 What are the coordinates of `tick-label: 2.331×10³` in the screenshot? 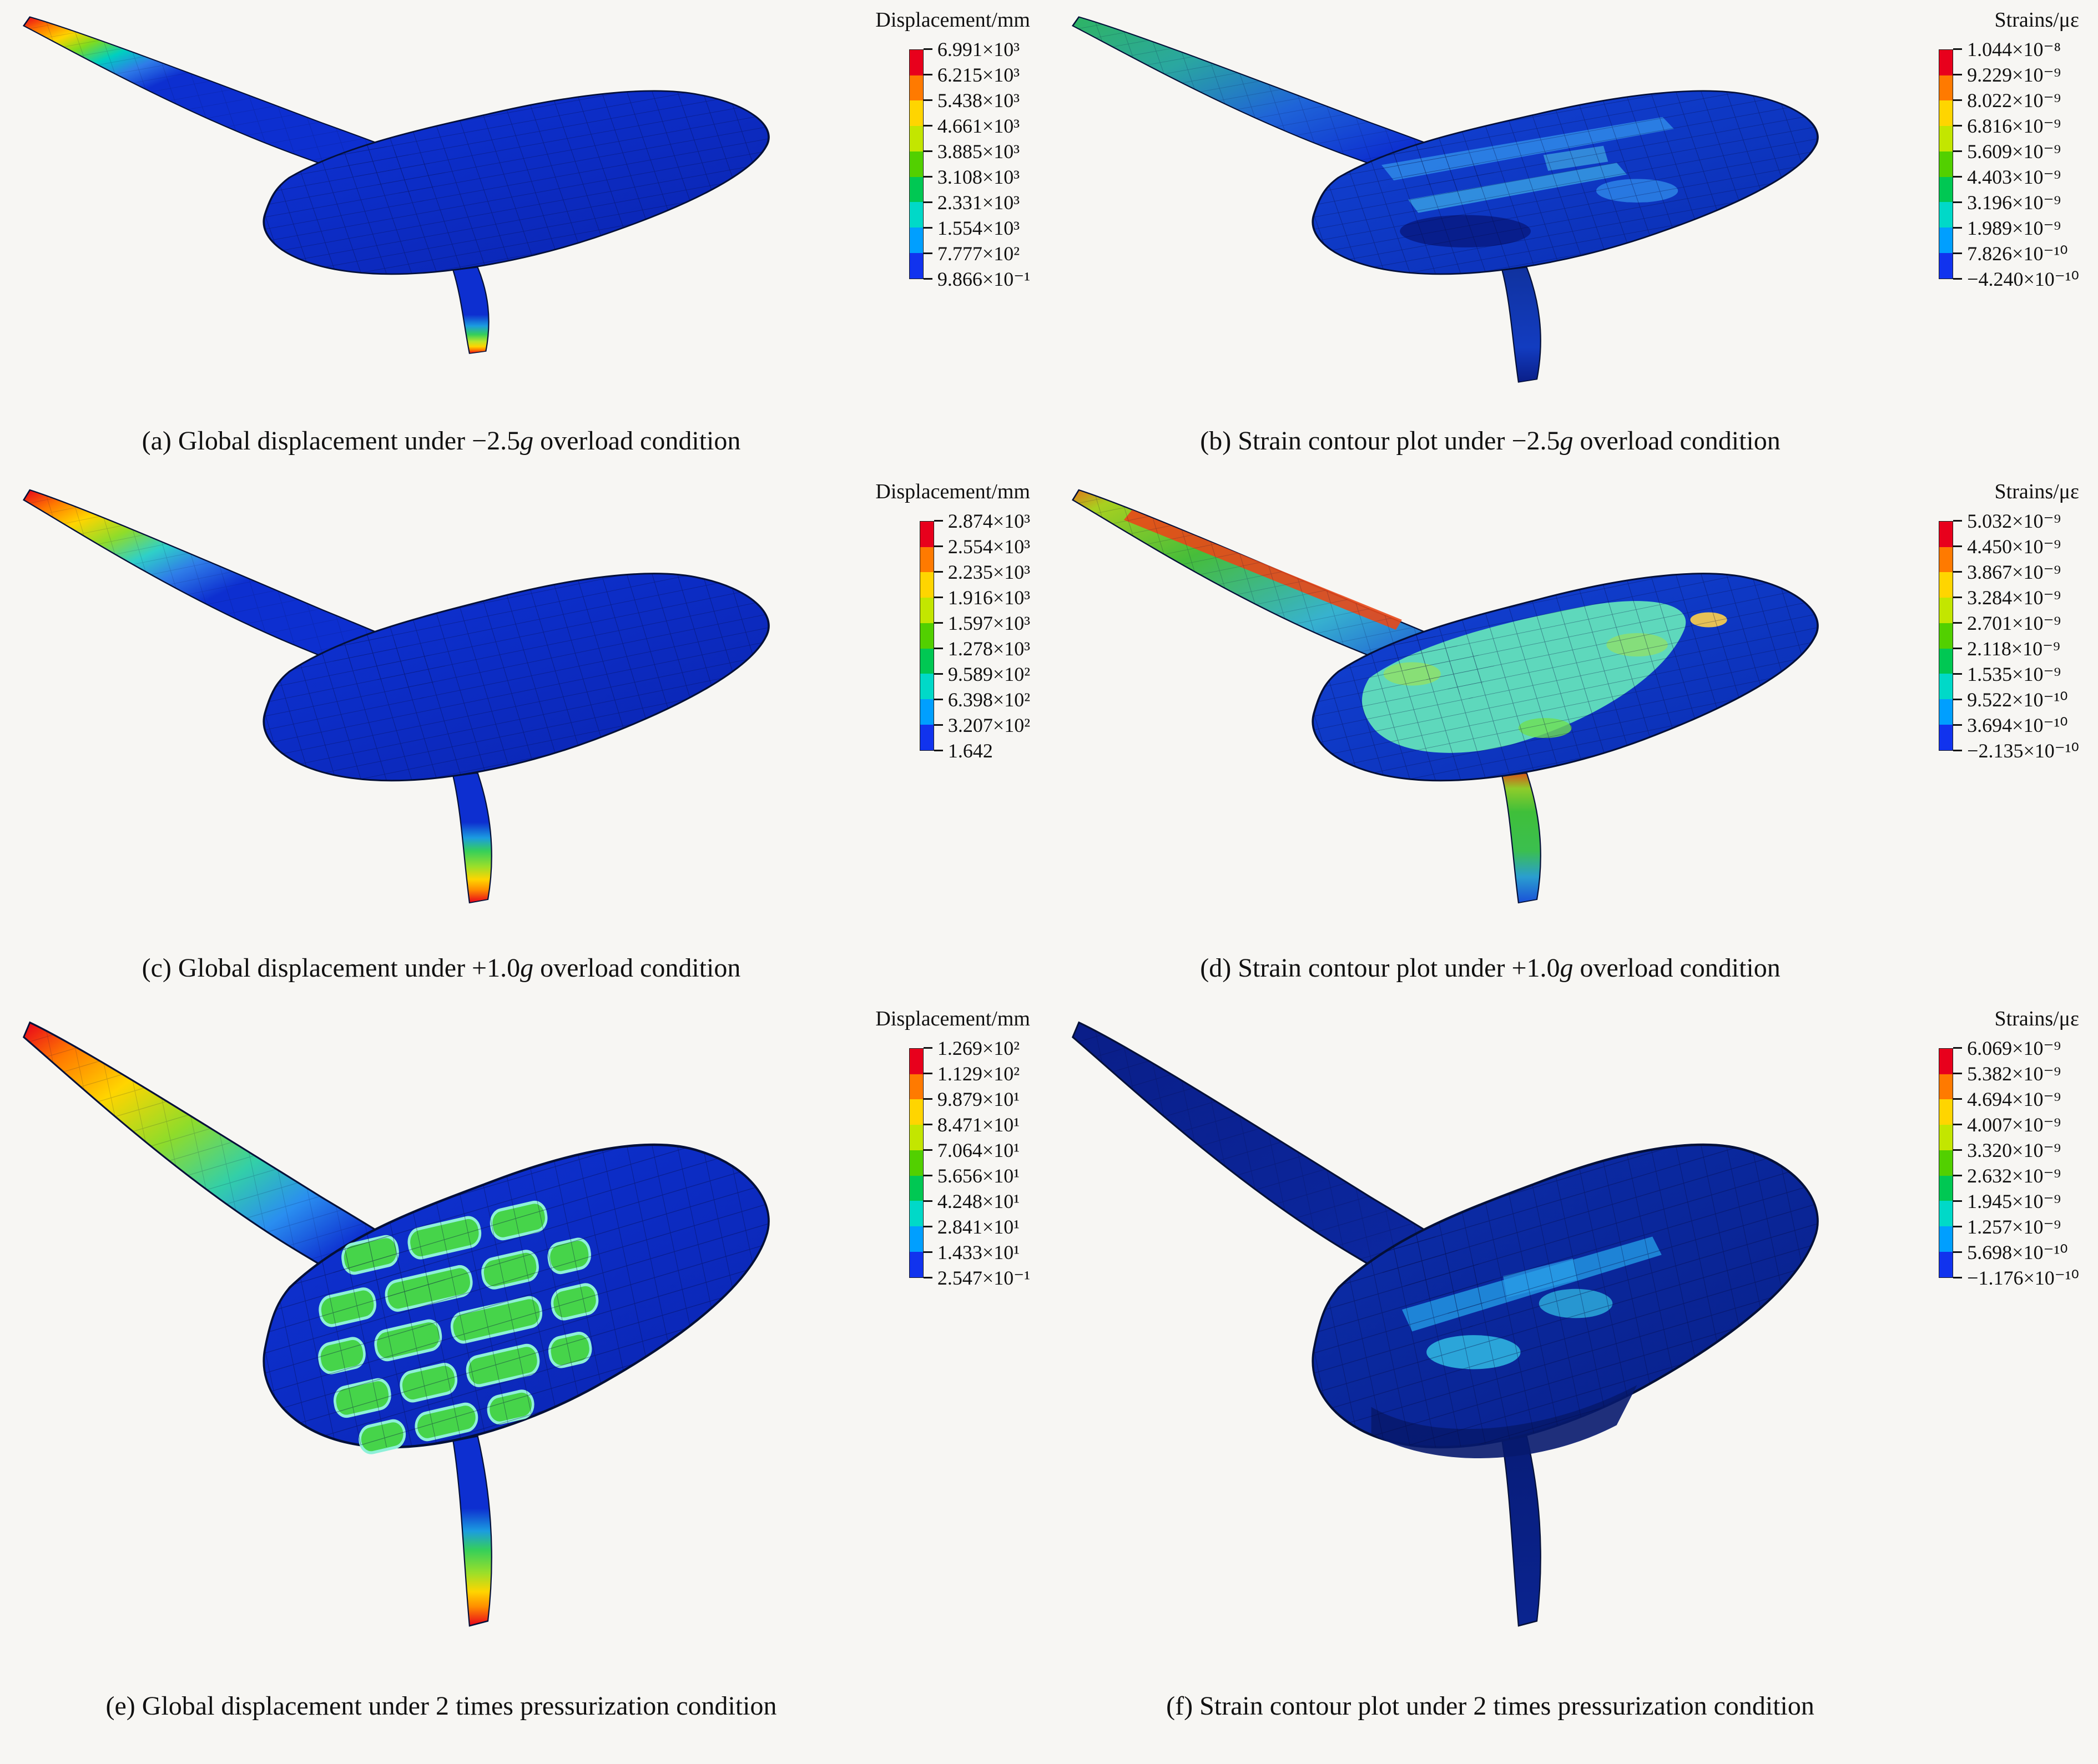 It's located at (978, 202).